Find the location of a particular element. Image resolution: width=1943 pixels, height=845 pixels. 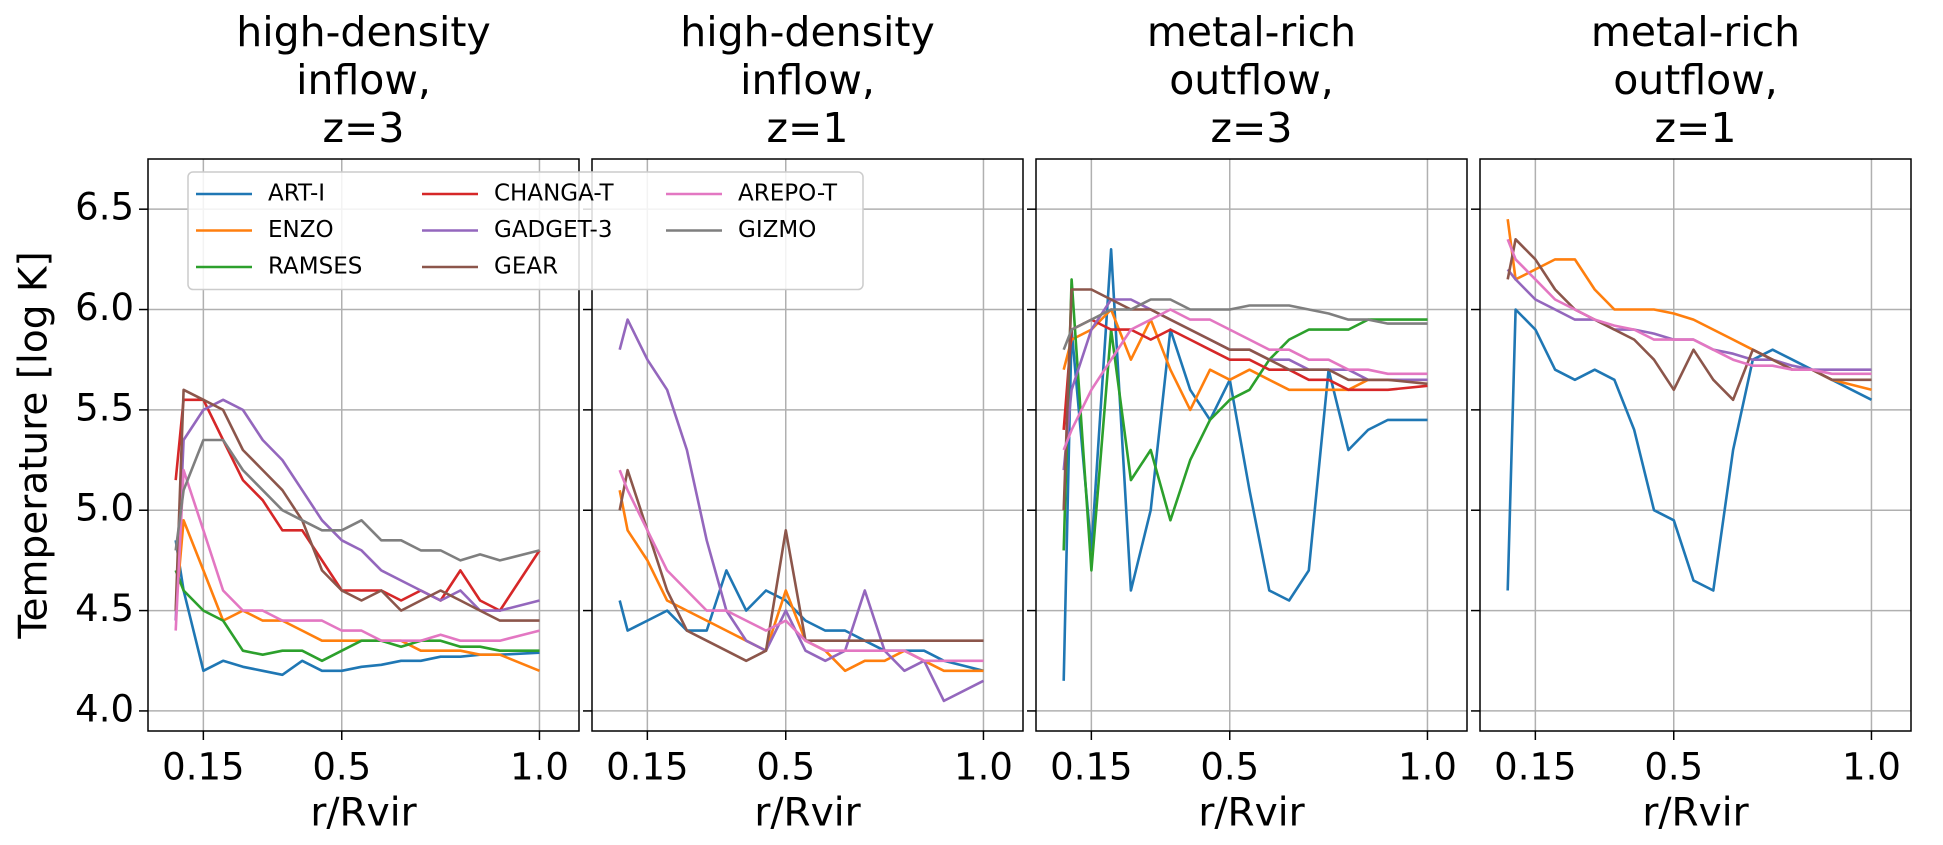

legend-label: GEAR is located at coordinates (526, 267).